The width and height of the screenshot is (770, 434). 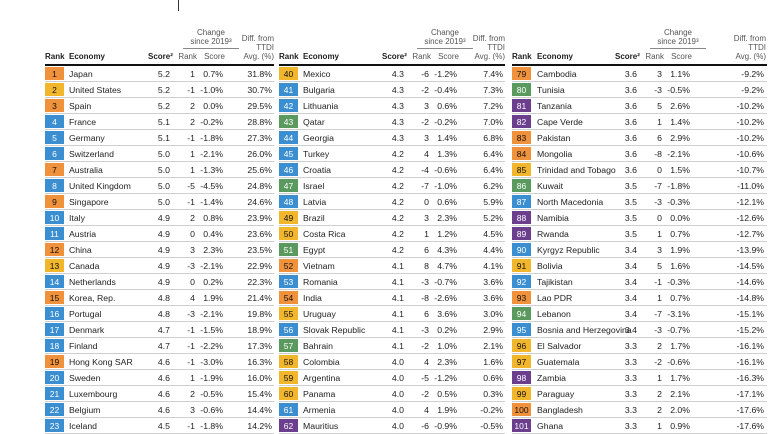 I want to click on economy-name: Guatemala, so click(x=558, y=362).